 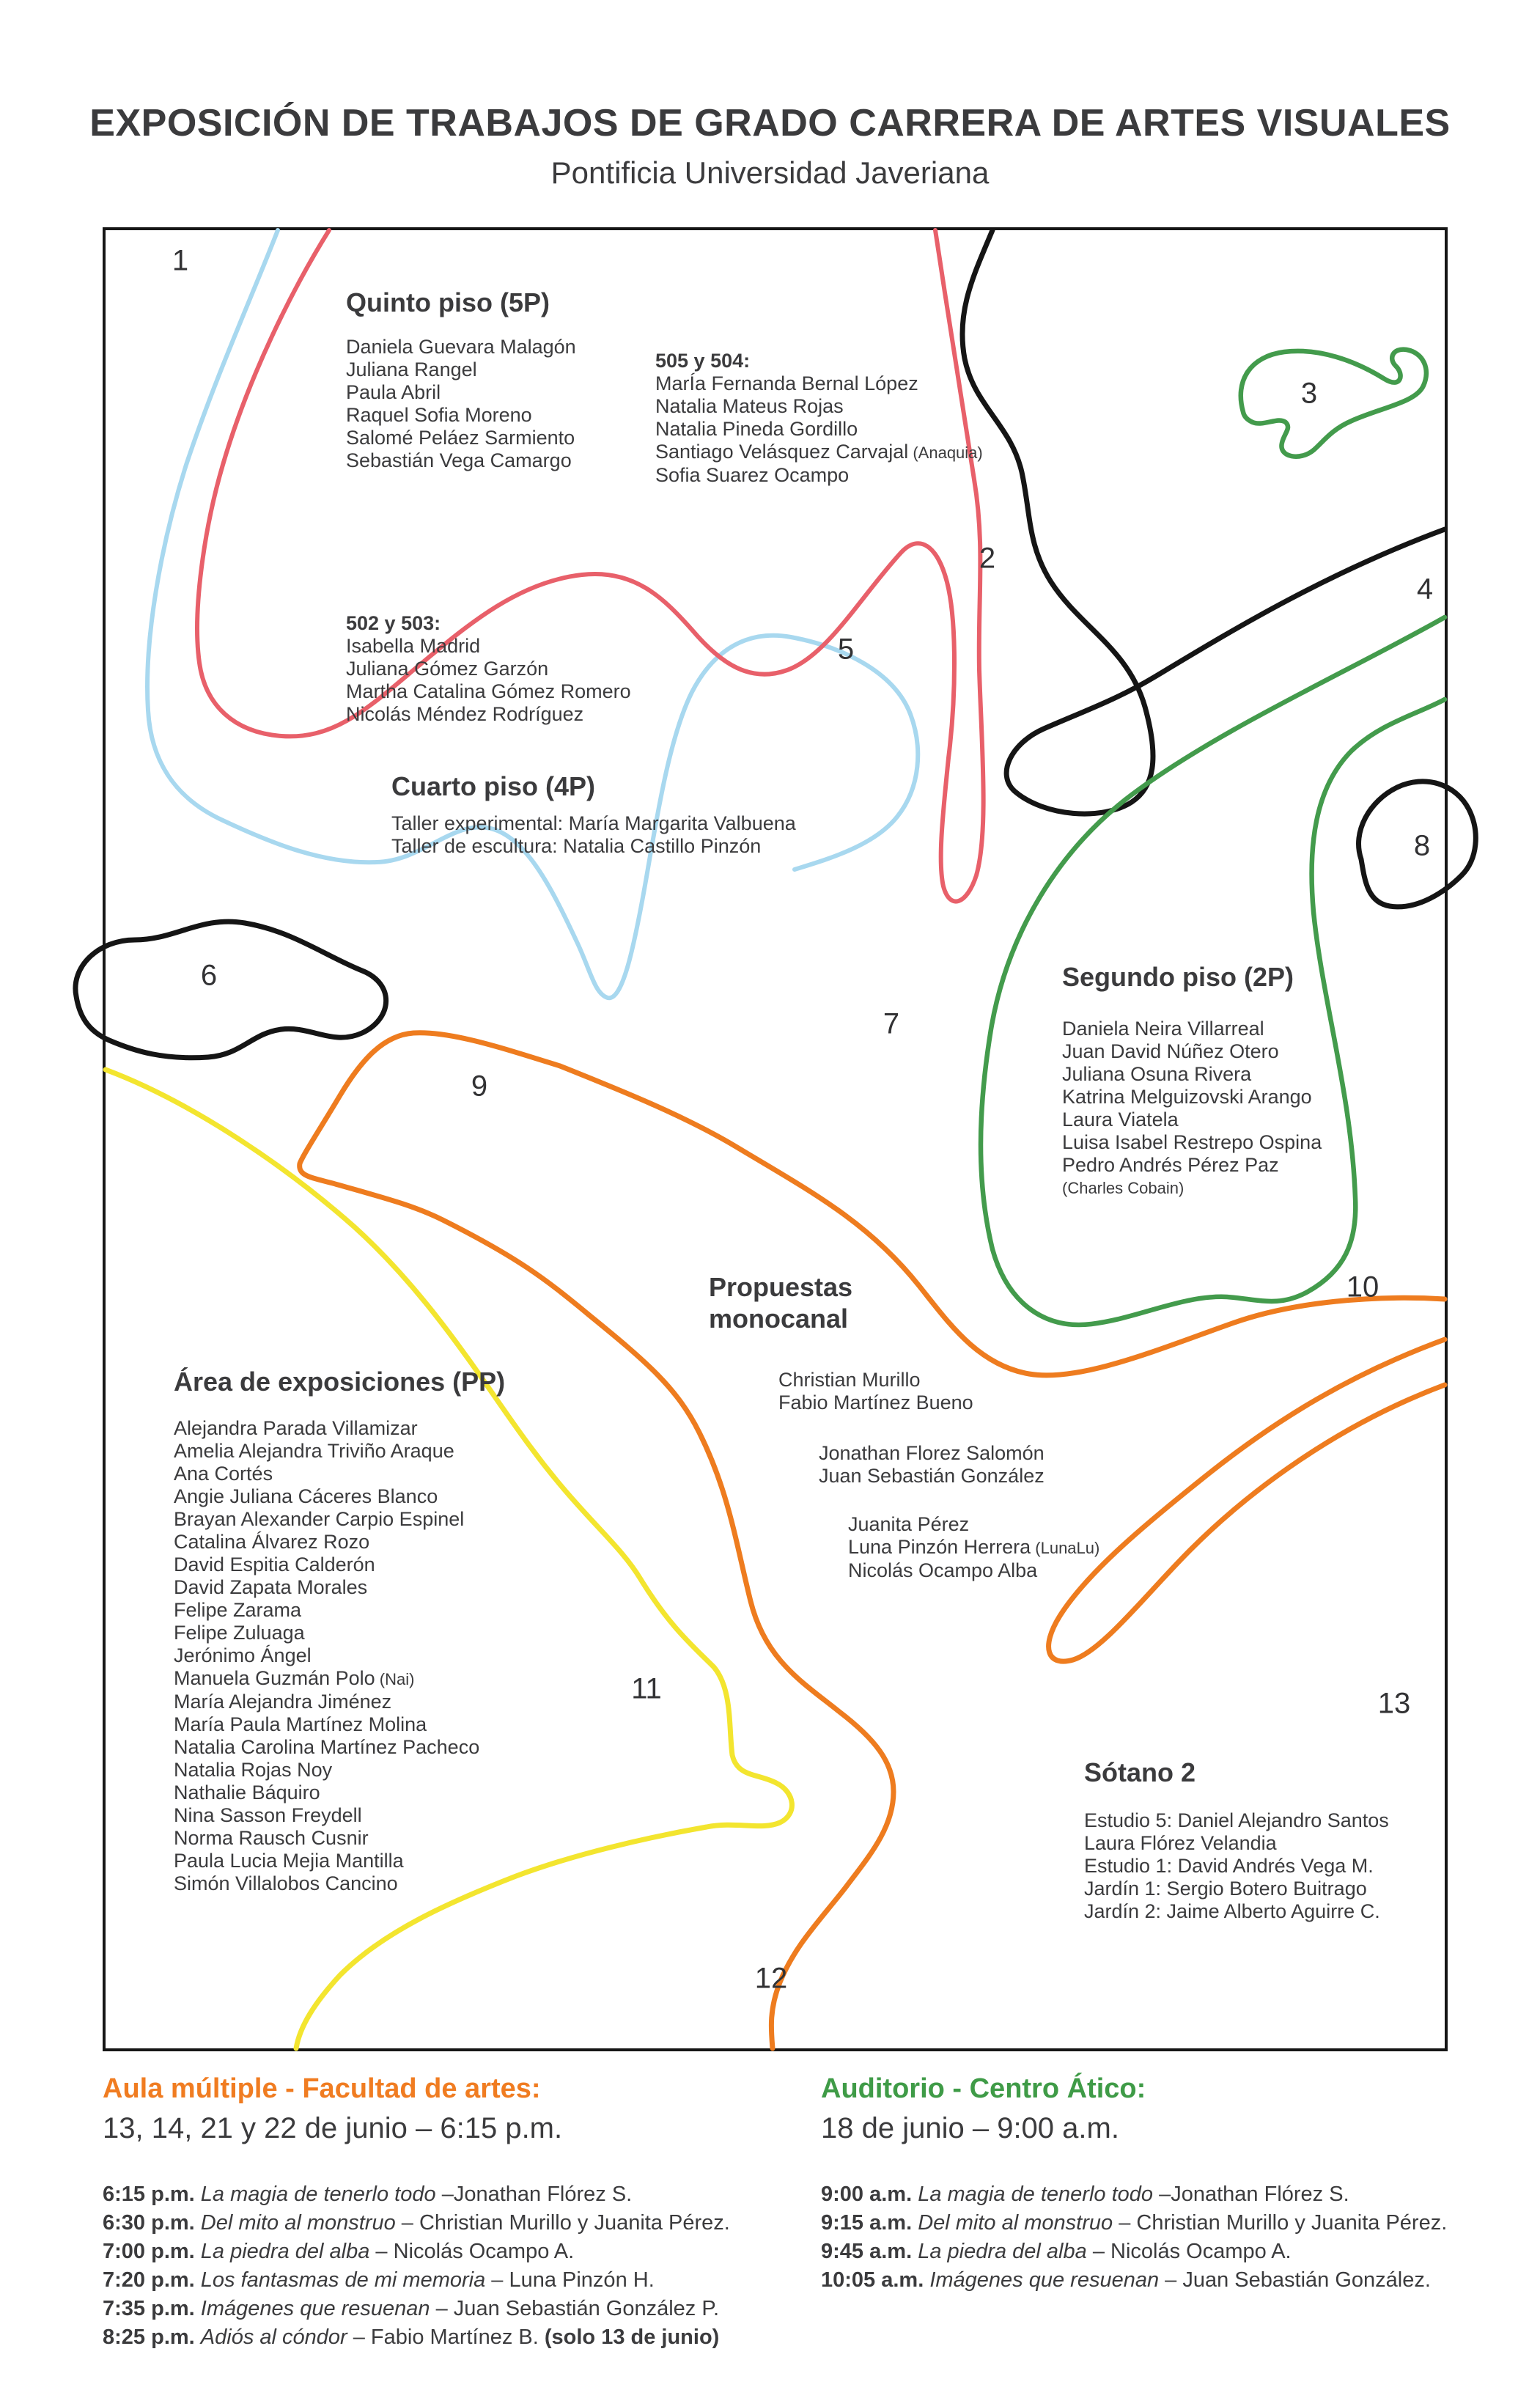 What do you see at coordinates (461, 438) in the screenshot?
I see `list-line: Salomé Peláez Sarmiento` at bounding box center [461, 438].